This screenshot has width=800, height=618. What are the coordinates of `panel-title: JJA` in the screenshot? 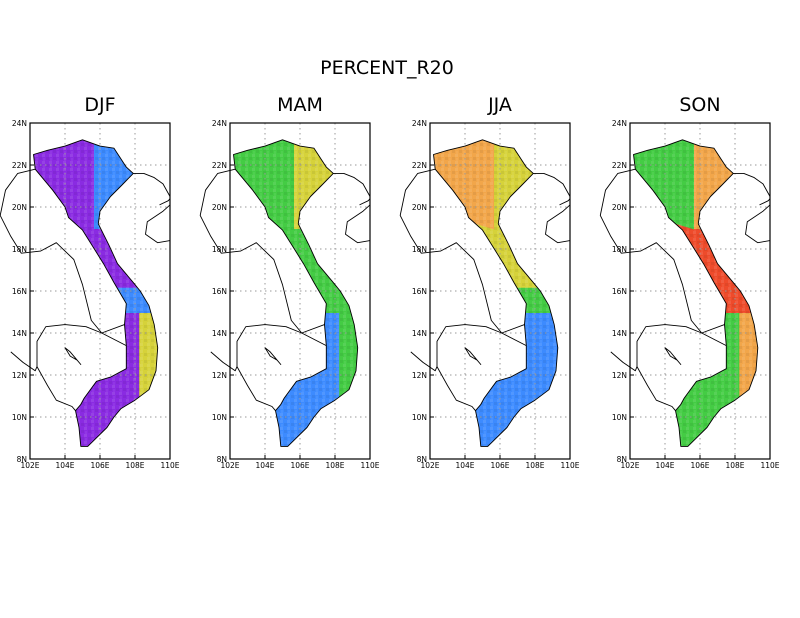 It's located at (499, 105).